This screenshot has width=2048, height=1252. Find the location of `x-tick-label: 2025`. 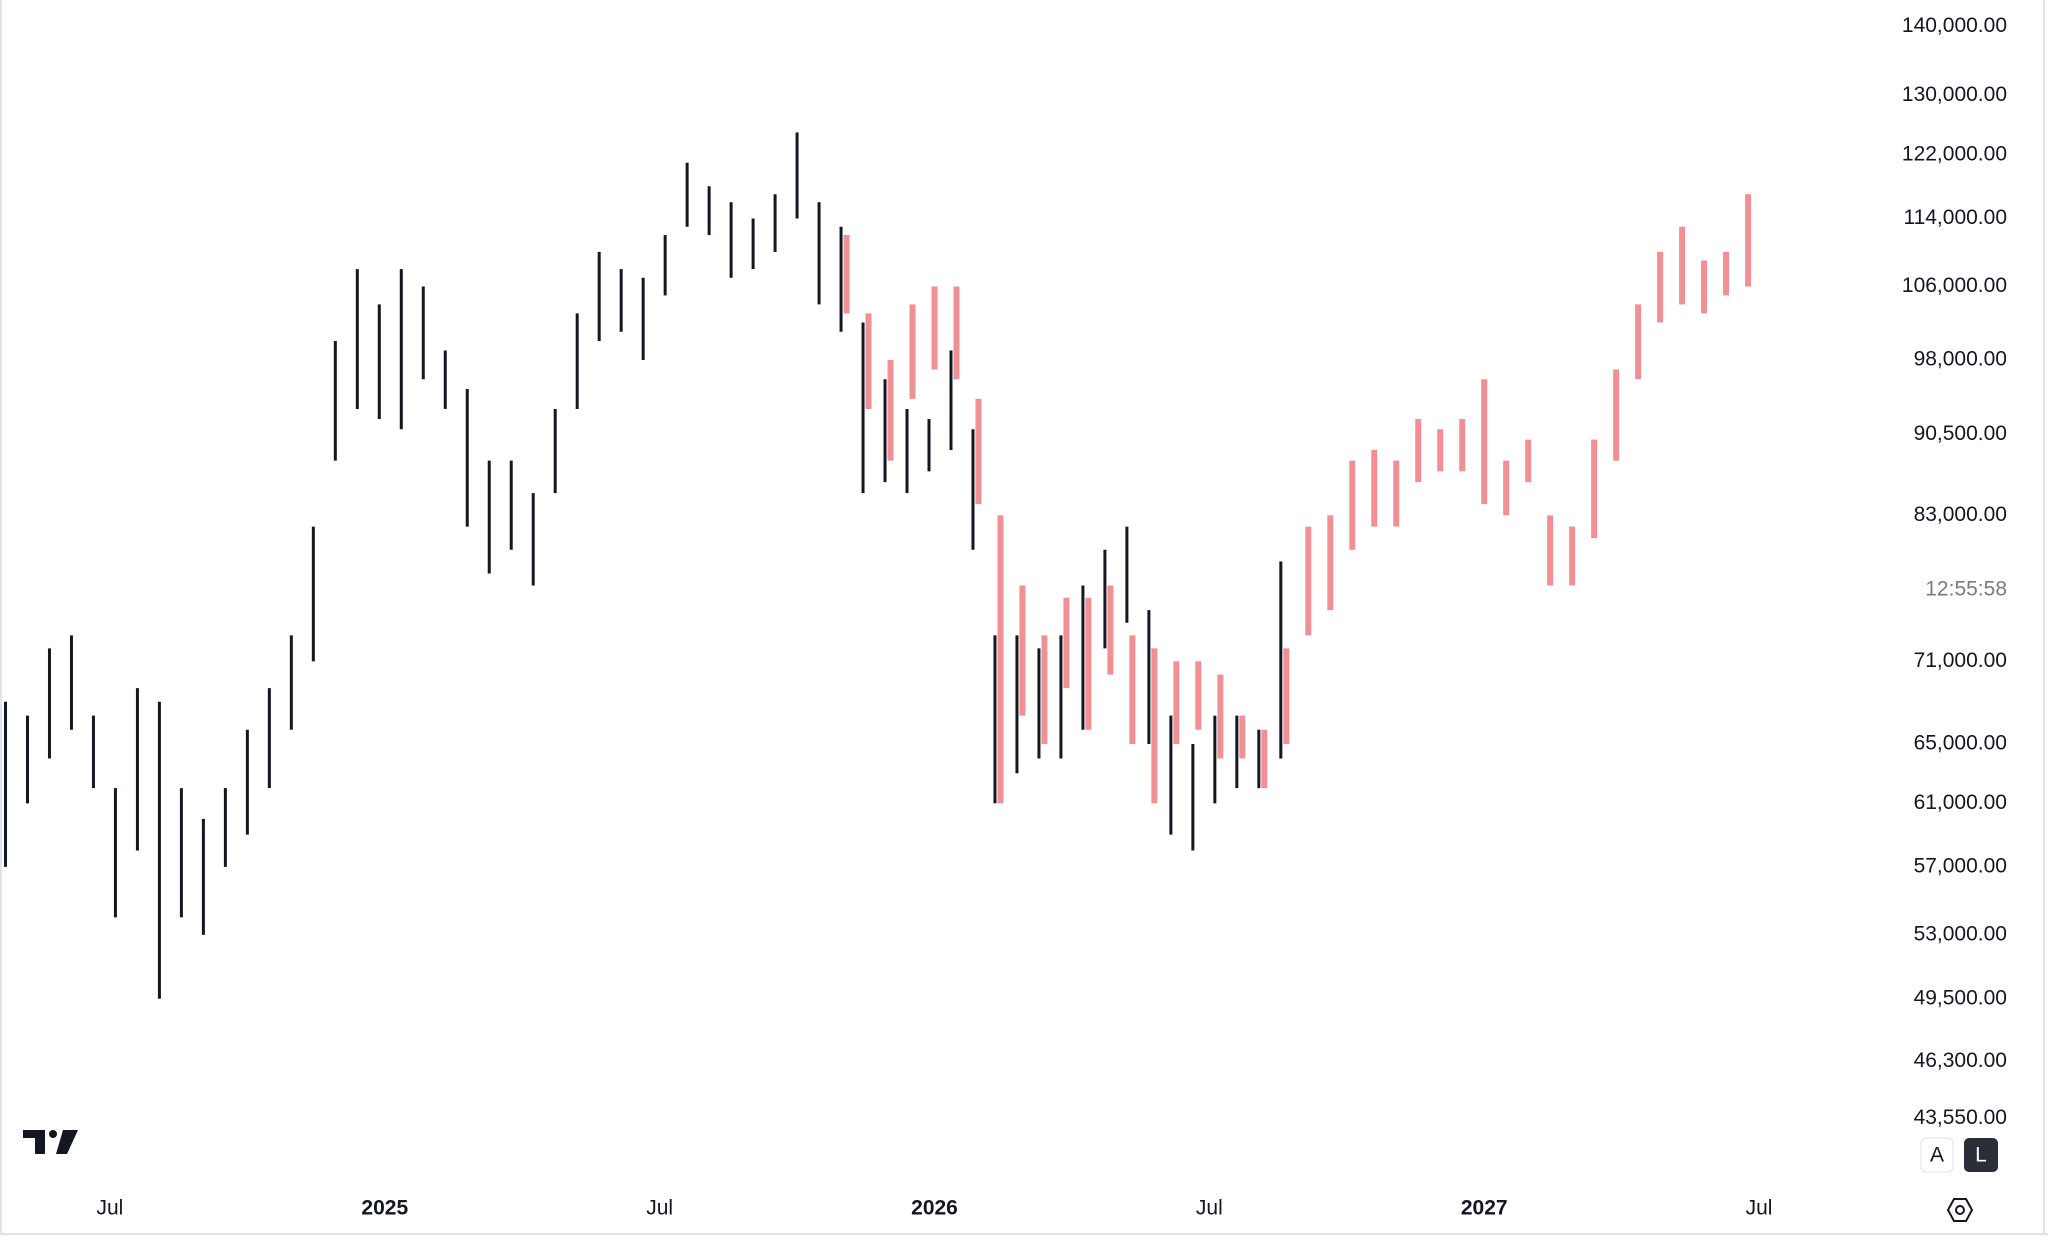

x-tick-label: 2025 is located at coordinates (384, 1208).